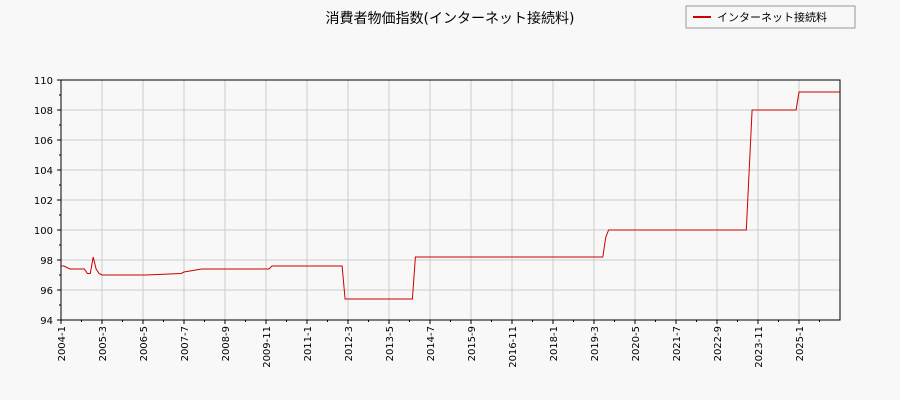 The image size is (900, 400). Describe the element at coordinates (43, 231) in the screenshot. I see `y-tick-label: 100` at that location.